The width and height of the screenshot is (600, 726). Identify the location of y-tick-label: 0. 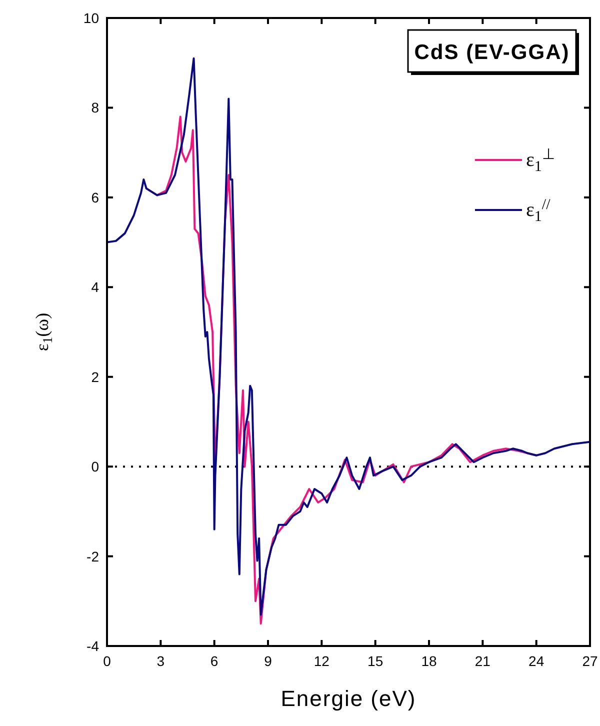
(95, 466).